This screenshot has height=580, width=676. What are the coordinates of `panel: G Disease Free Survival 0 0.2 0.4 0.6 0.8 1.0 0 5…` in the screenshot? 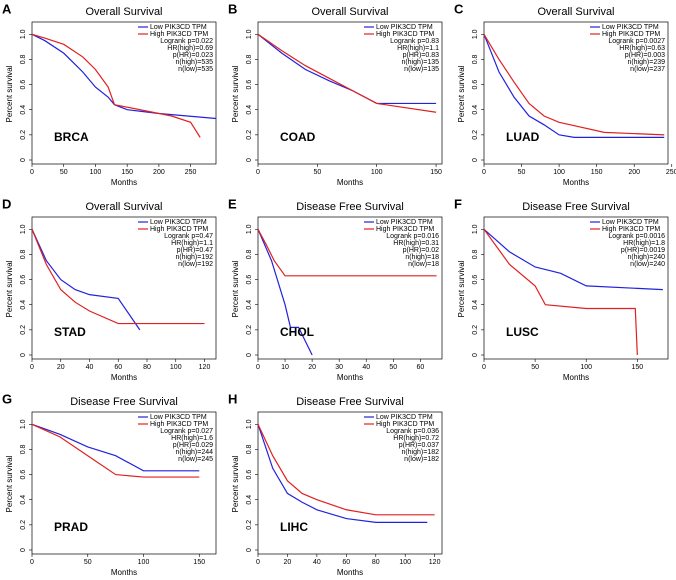 It's located at (109, 484).